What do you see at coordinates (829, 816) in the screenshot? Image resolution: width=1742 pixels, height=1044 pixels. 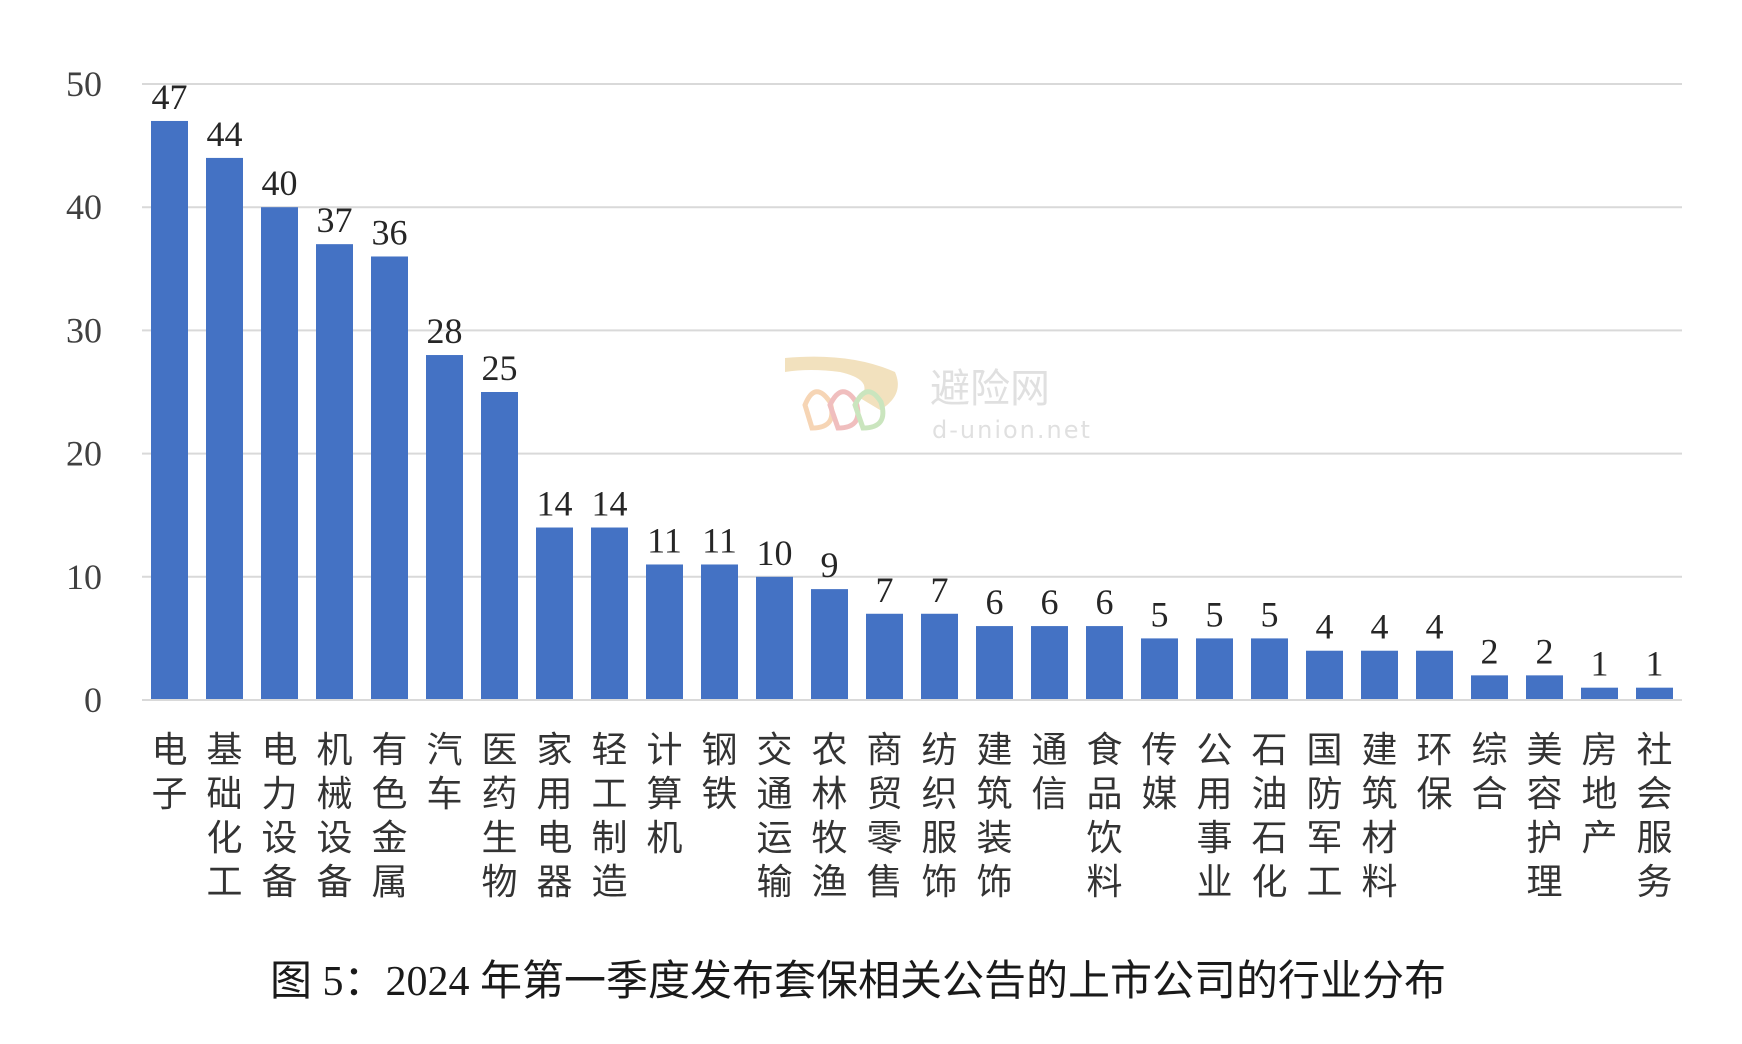 I see `category-label: 农林牧渔` at bounding box center [829, 816].